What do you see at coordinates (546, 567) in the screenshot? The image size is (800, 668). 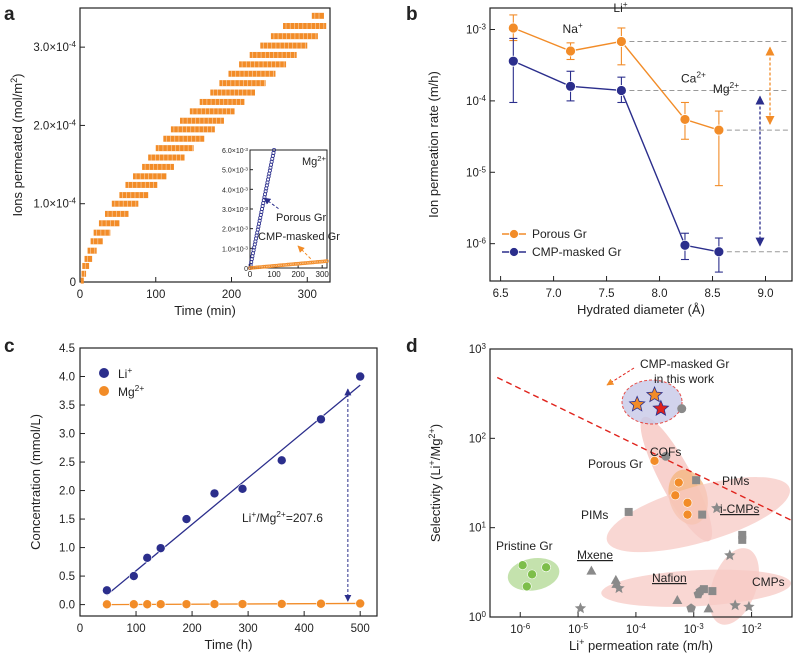 I see `pristine-point` at bounding box center [546, 567].